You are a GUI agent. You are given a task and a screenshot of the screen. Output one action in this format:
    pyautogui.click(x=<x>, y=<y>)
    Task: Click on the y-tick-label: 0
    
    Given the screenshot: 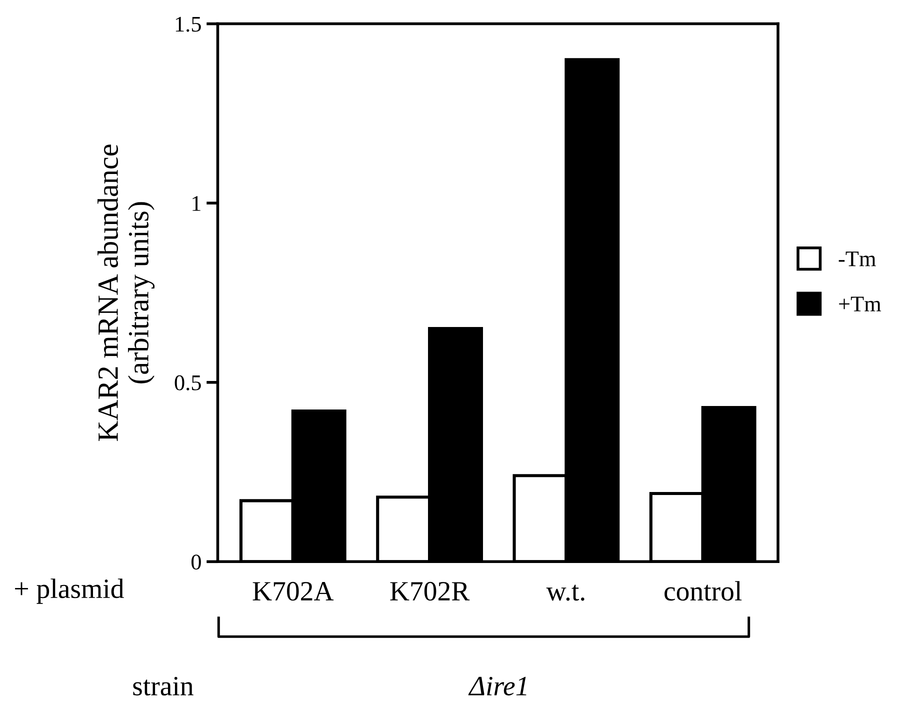 What is the action you would take?
    pyautogui.click(x=196, y=562)
    